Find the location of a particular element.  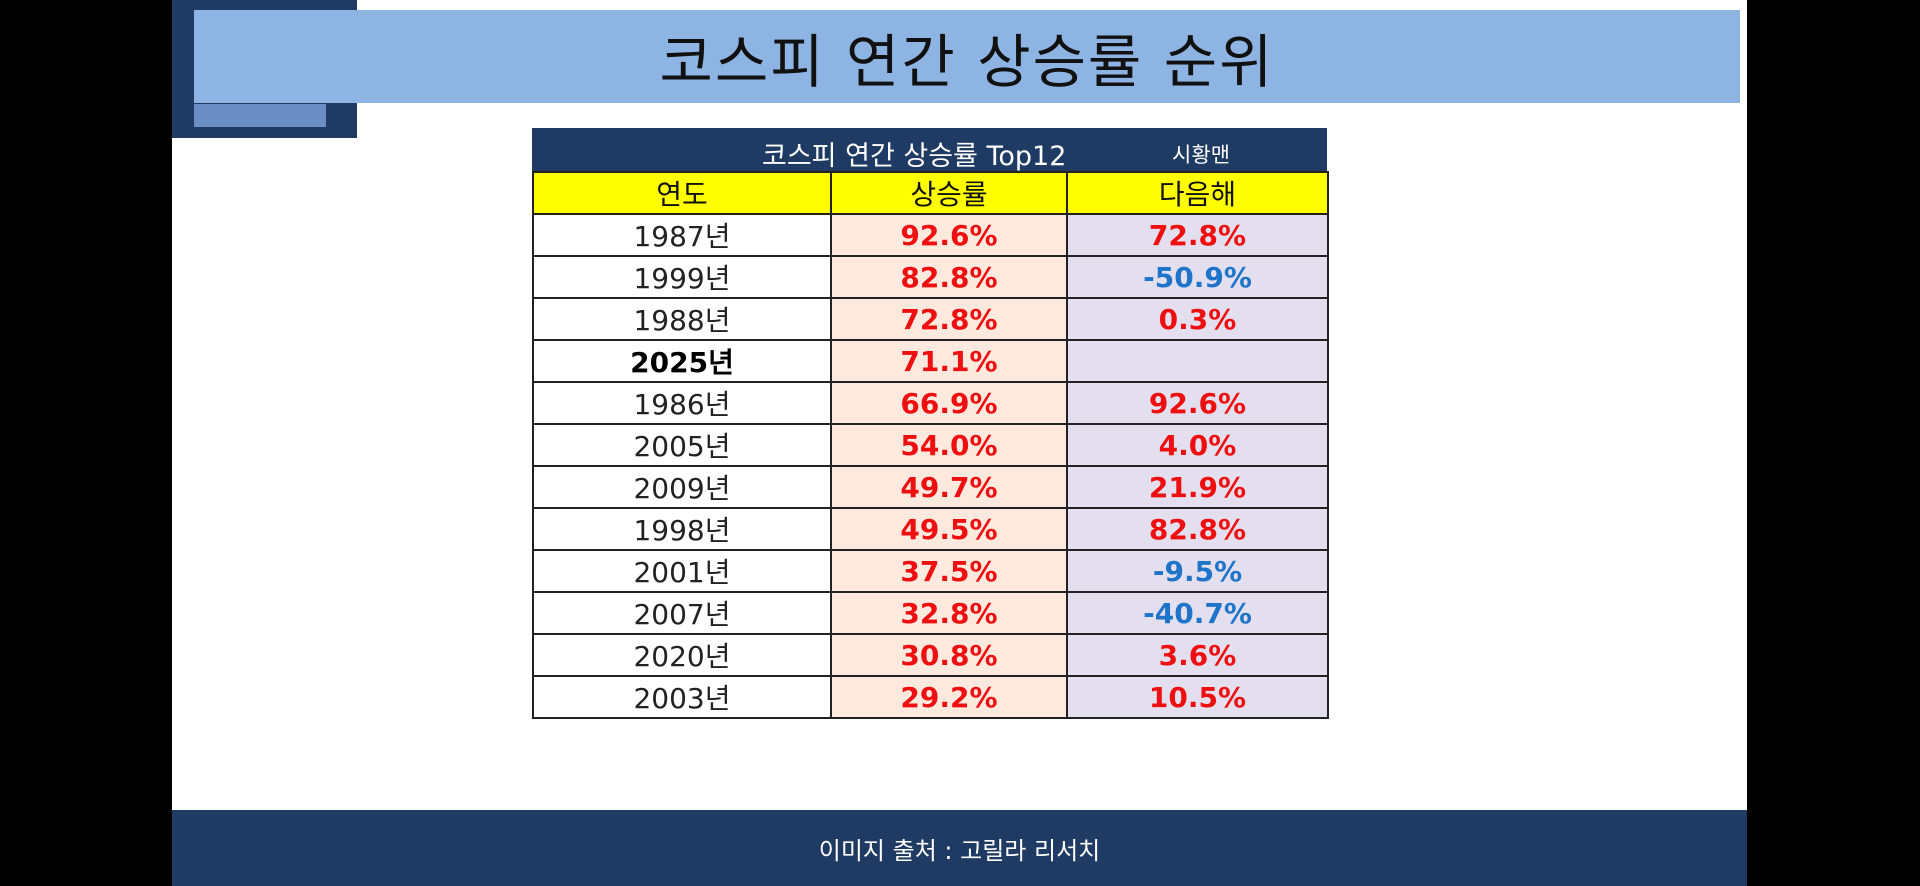

next-year-cell: 3.6% is located at coordinates (1197, 655).